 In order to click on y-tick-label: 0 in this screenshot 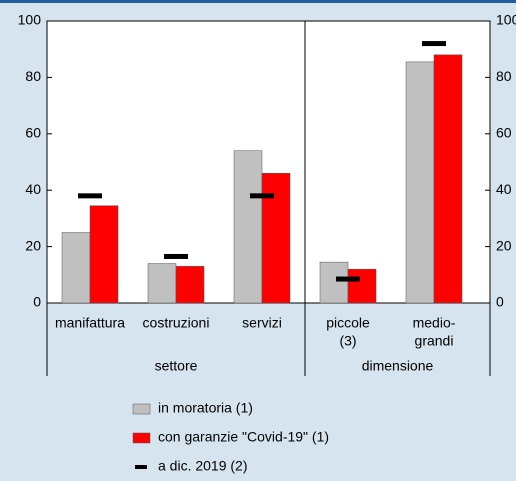, I will do `click(37, 302)`.